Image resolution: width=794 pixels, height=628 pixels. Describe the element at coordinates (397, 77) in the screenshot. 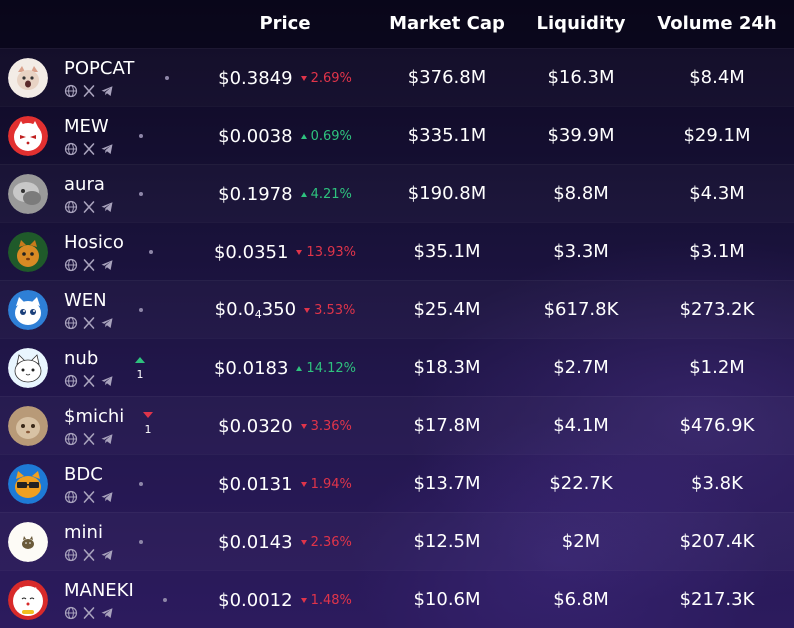

I see `table-row: POPCAT $0.3849 2.69% $376.8M $16.3M $8.4M` at that location.